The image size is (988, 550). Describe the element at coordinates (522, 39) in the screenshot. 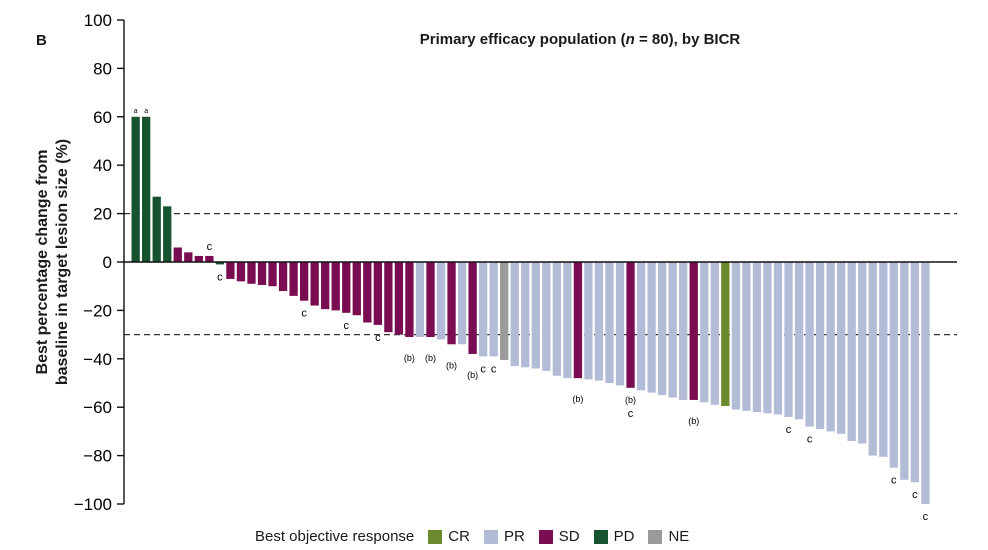

I see `title-prefix: Primary efficacy population (` at that location.